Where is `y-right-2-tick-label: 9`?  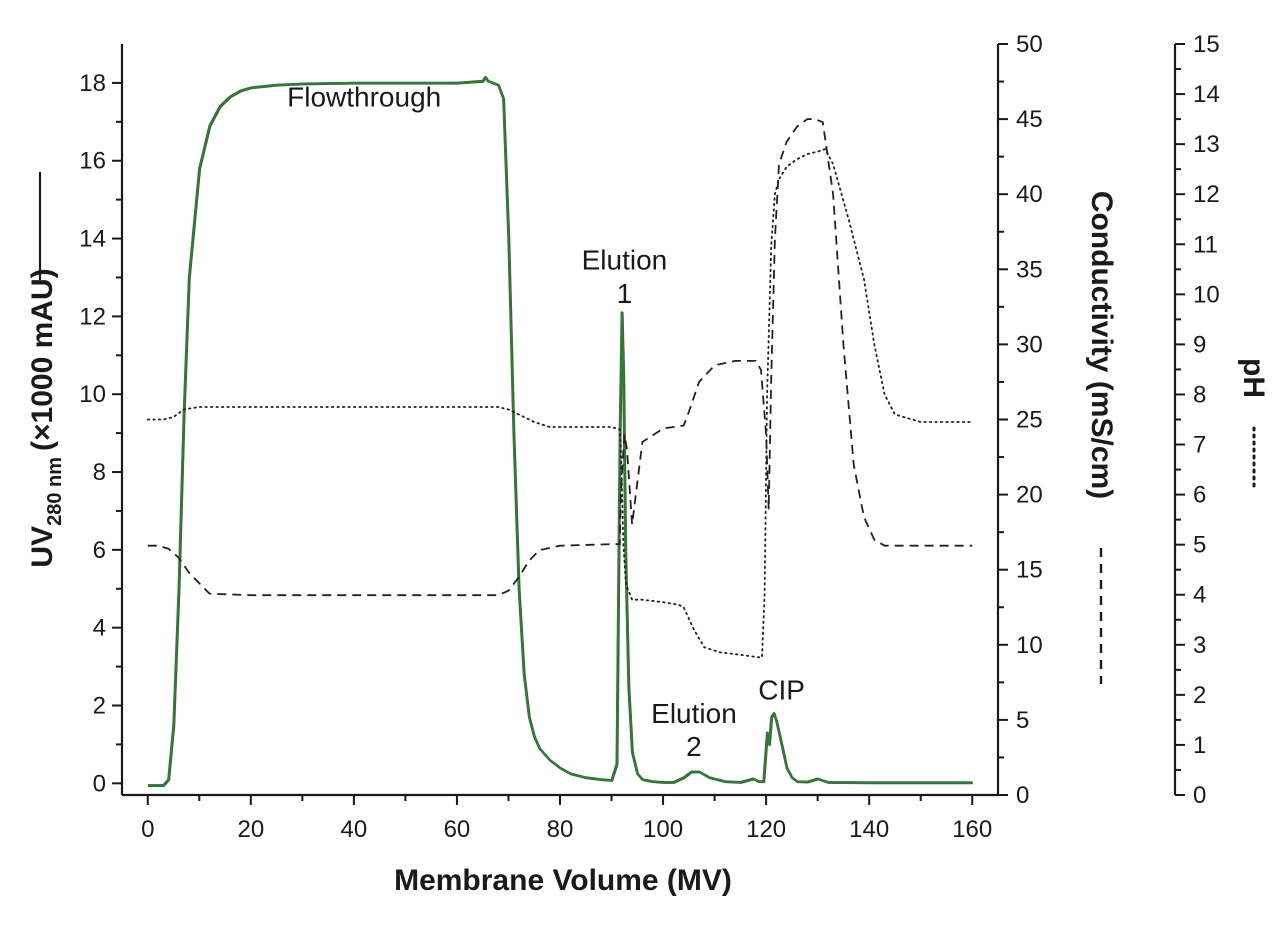
y-right-2-tick-label: 9 is located at coordinates (1199, 344).